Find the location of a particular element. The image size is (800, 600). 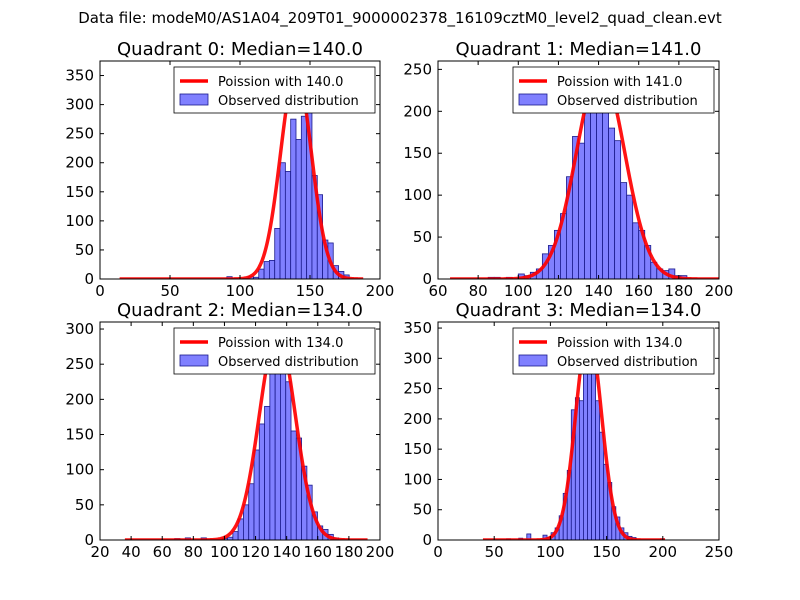

x-tick-label: 20 is located at coordinates (99, 552).